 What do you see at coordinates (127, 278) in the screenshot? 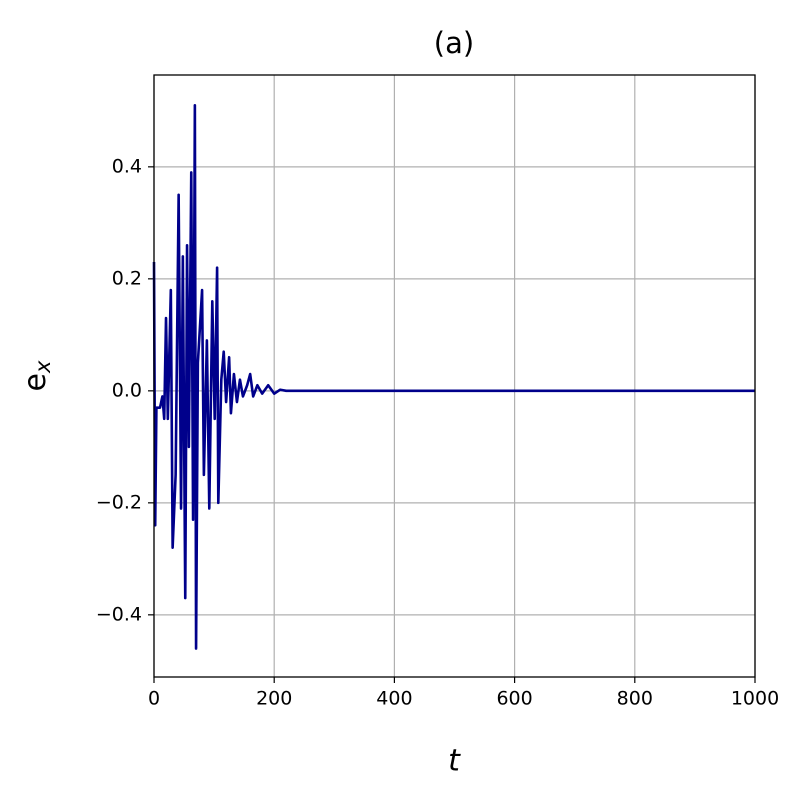
I see `y-tick-label: 0.2` at bounding box center [127, 278].